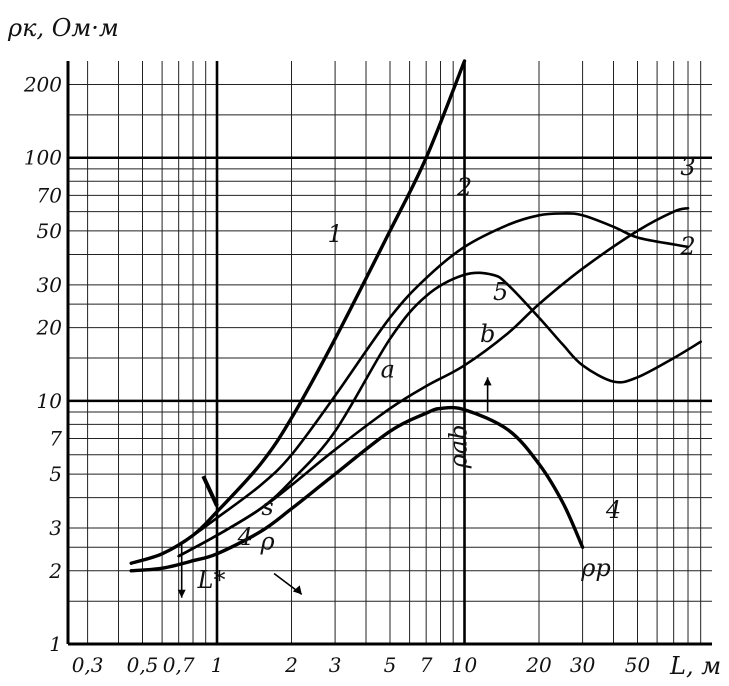 This screenshot has width=729, height=686. What do you see at coordinates (55, 644) in the screenshot?
I see `y-tick-label: 1` at bounding box center [55, 644].